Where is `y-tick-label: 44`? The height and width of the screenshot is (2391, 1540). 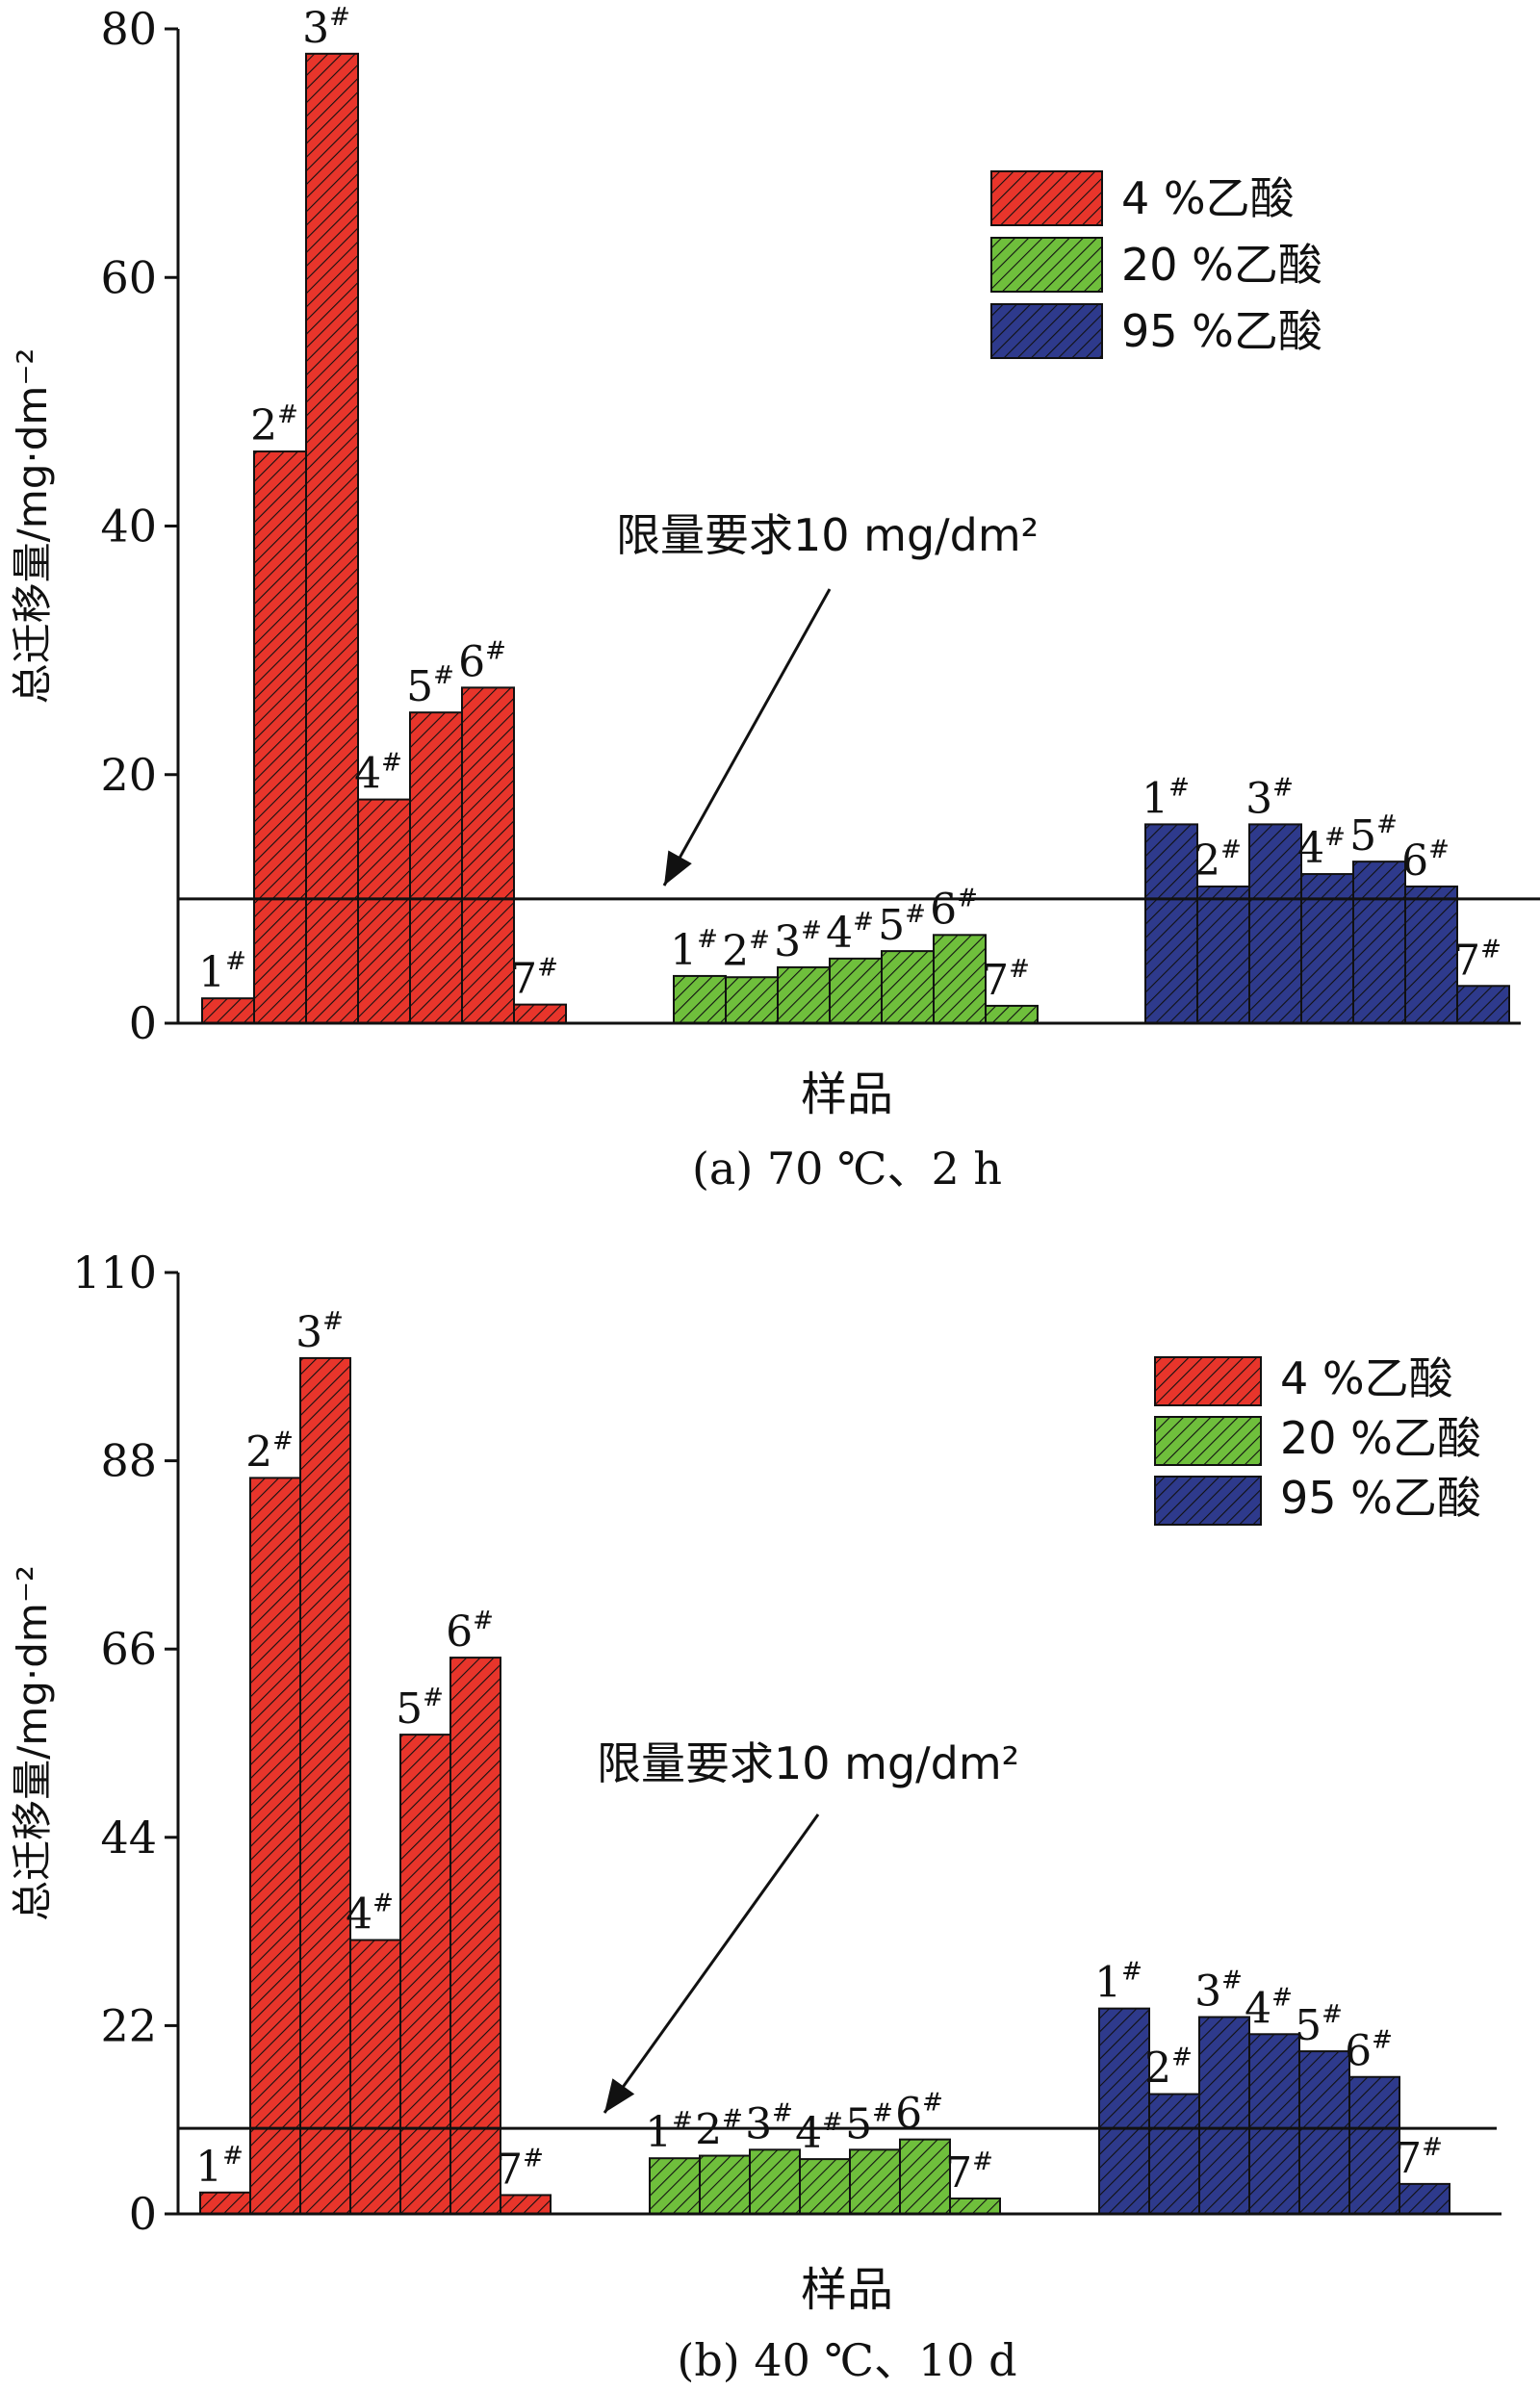
y-tick-label: 44 is located at coordinates (128, 1838).